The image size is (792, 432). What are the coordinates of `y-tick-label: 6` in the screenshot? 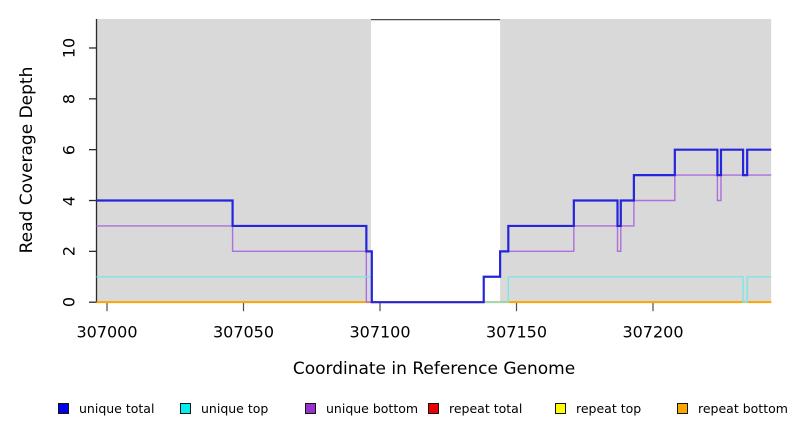 It's located at (69, 149).